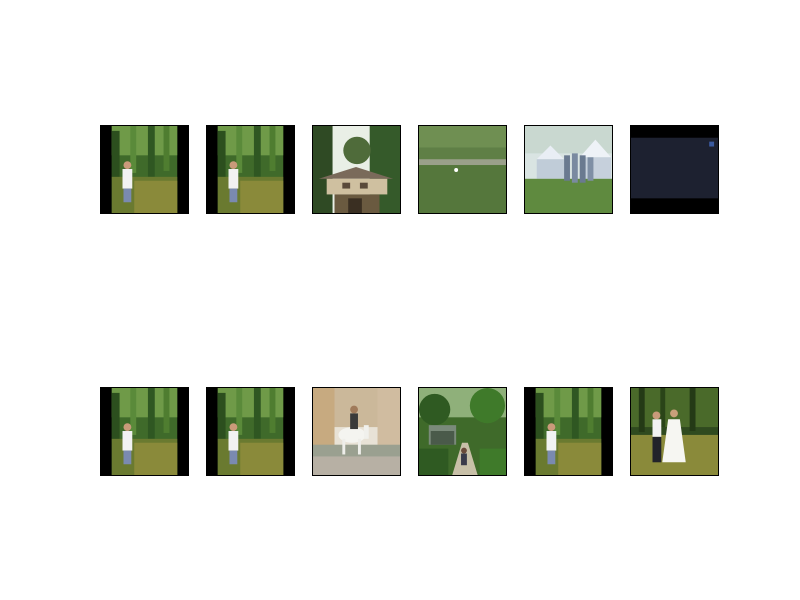 The image size is (800, 600). I want to click on house-icon, so click(356, 169).